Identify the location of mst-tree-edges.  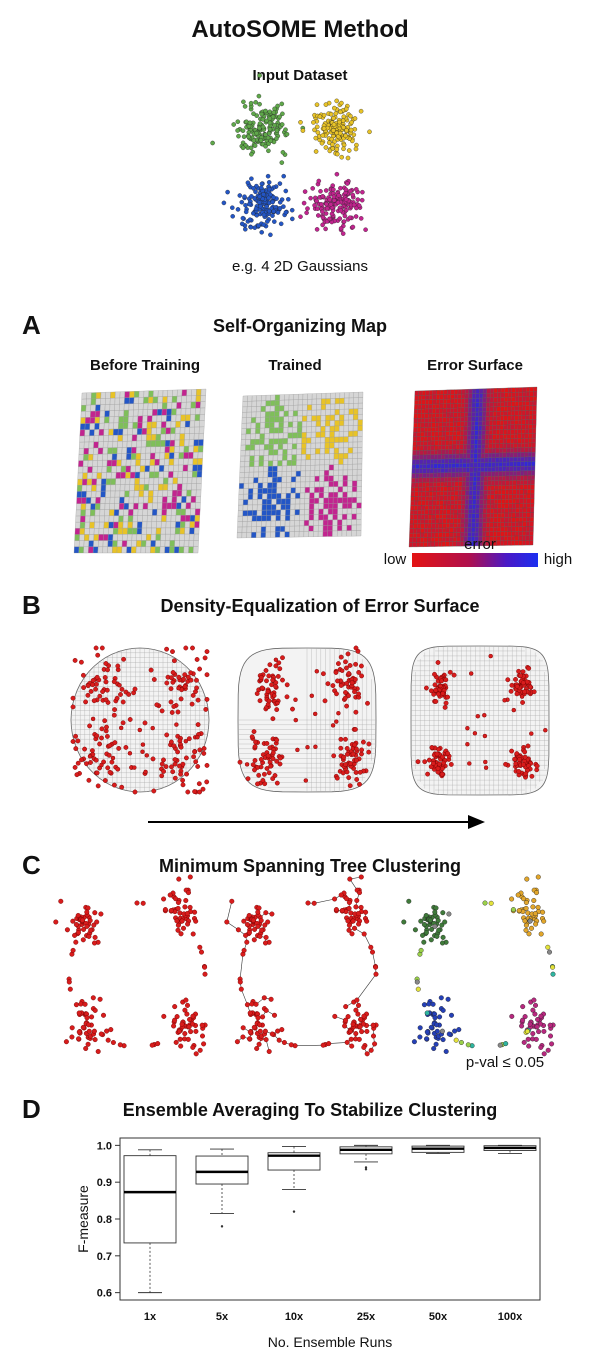
(301, 965).